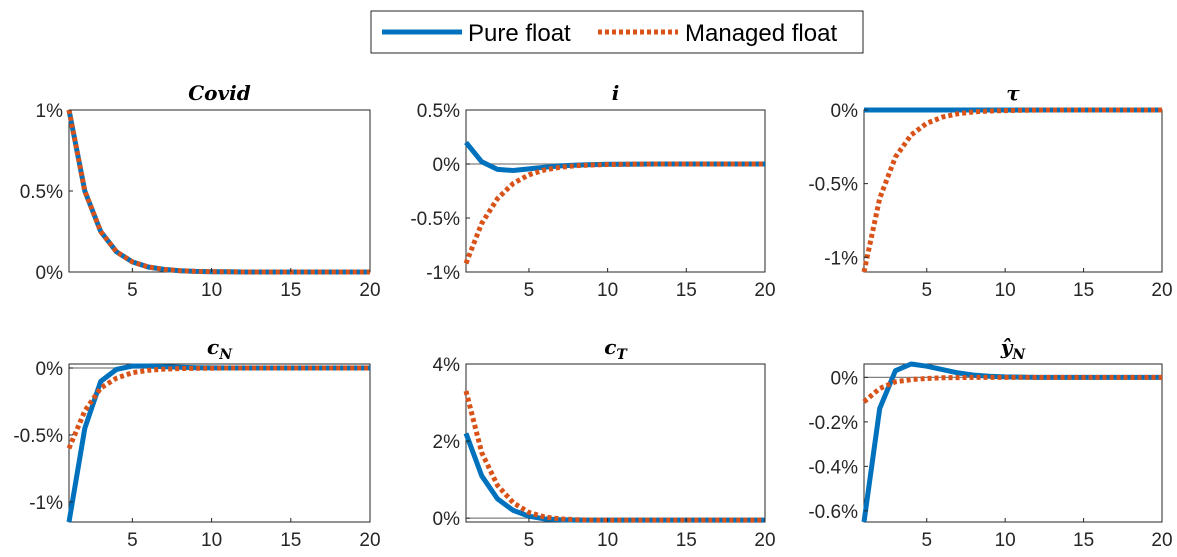 The height and width of the screenshot is (557, 1177). I want to click on y-tick-label: 4%, so click(447, 365).